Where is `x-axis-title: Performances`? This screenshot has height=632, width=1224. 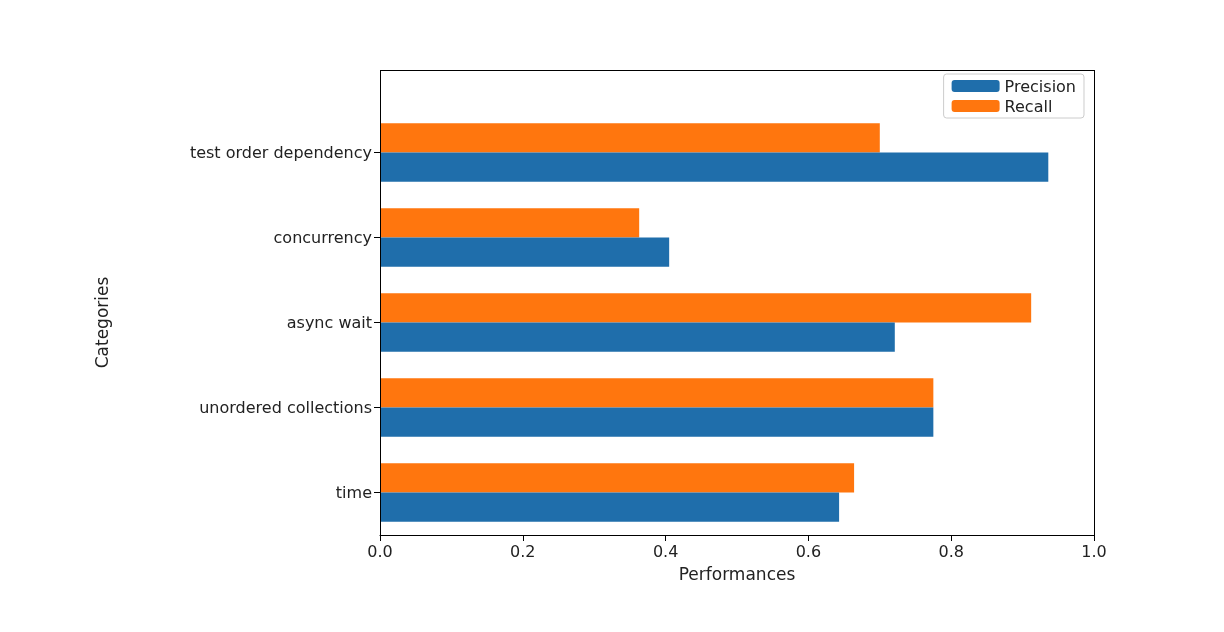 x-axis-title: Performances is located at coordinates (737, 573).